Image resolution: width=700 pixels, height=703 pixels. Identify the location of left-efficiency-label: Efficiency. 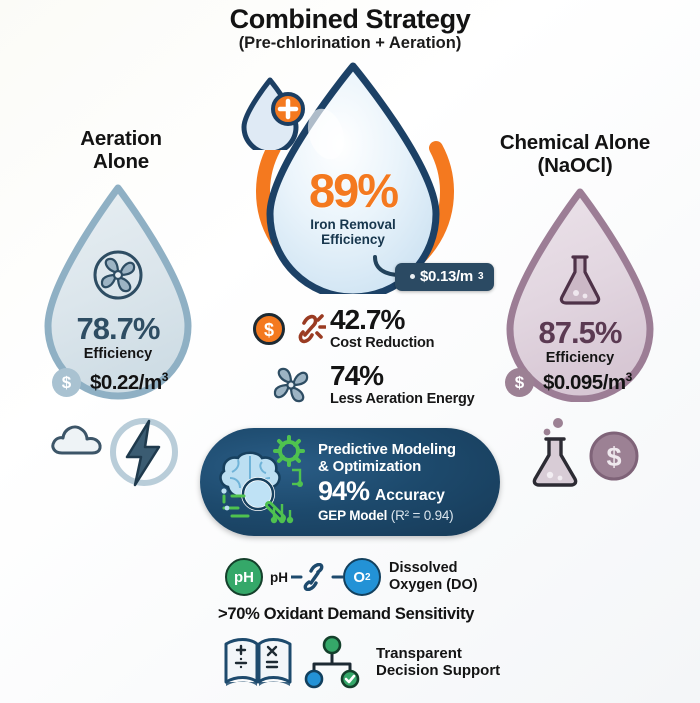
(118, 354).